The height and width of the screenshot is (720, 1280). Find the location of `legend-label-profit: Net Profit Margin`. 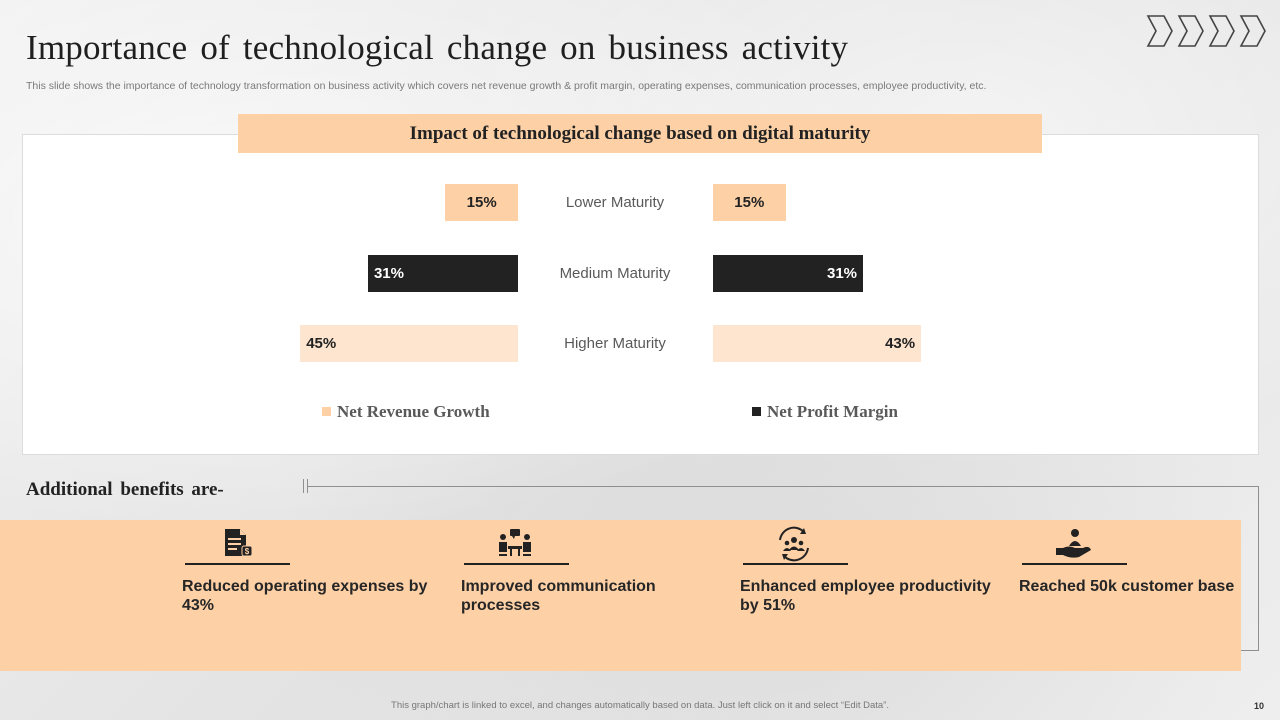

legend-label-profit: Net Profit Margin is located at coordinates (832, 411).